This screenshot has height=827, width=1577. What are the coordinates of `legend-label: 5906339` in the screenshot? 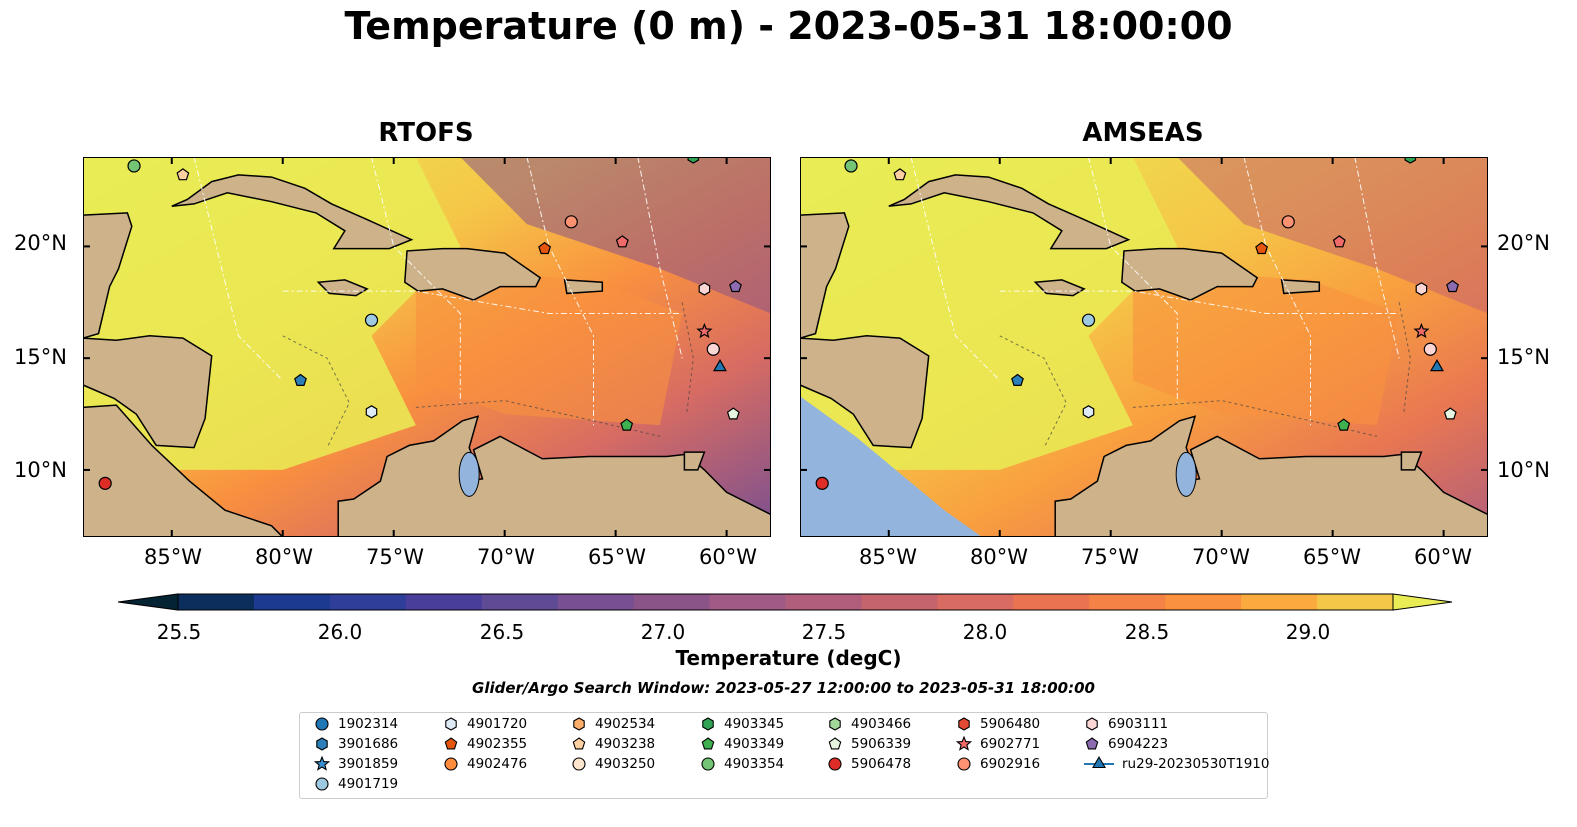 It's located at (881, 744).